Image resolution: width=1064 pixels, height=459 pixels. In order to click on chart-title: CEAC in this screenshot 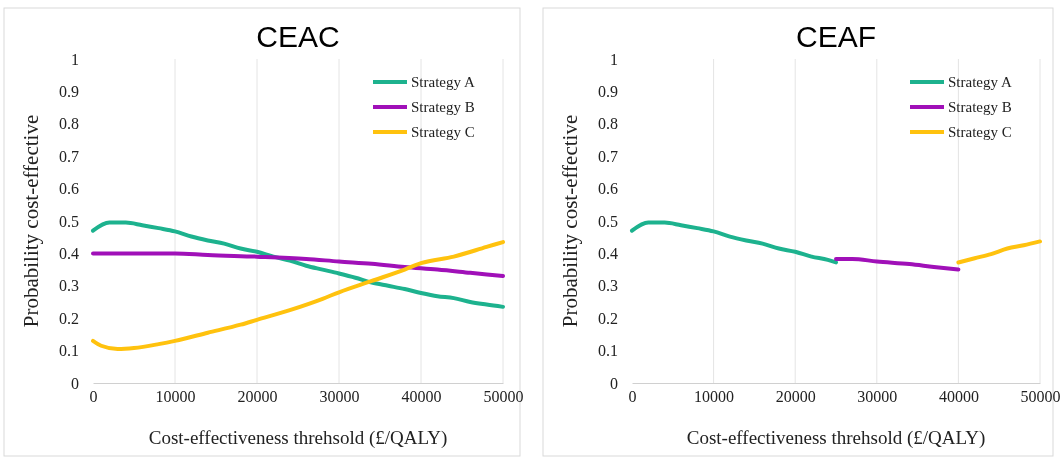, I will do `click(298, 36)`.